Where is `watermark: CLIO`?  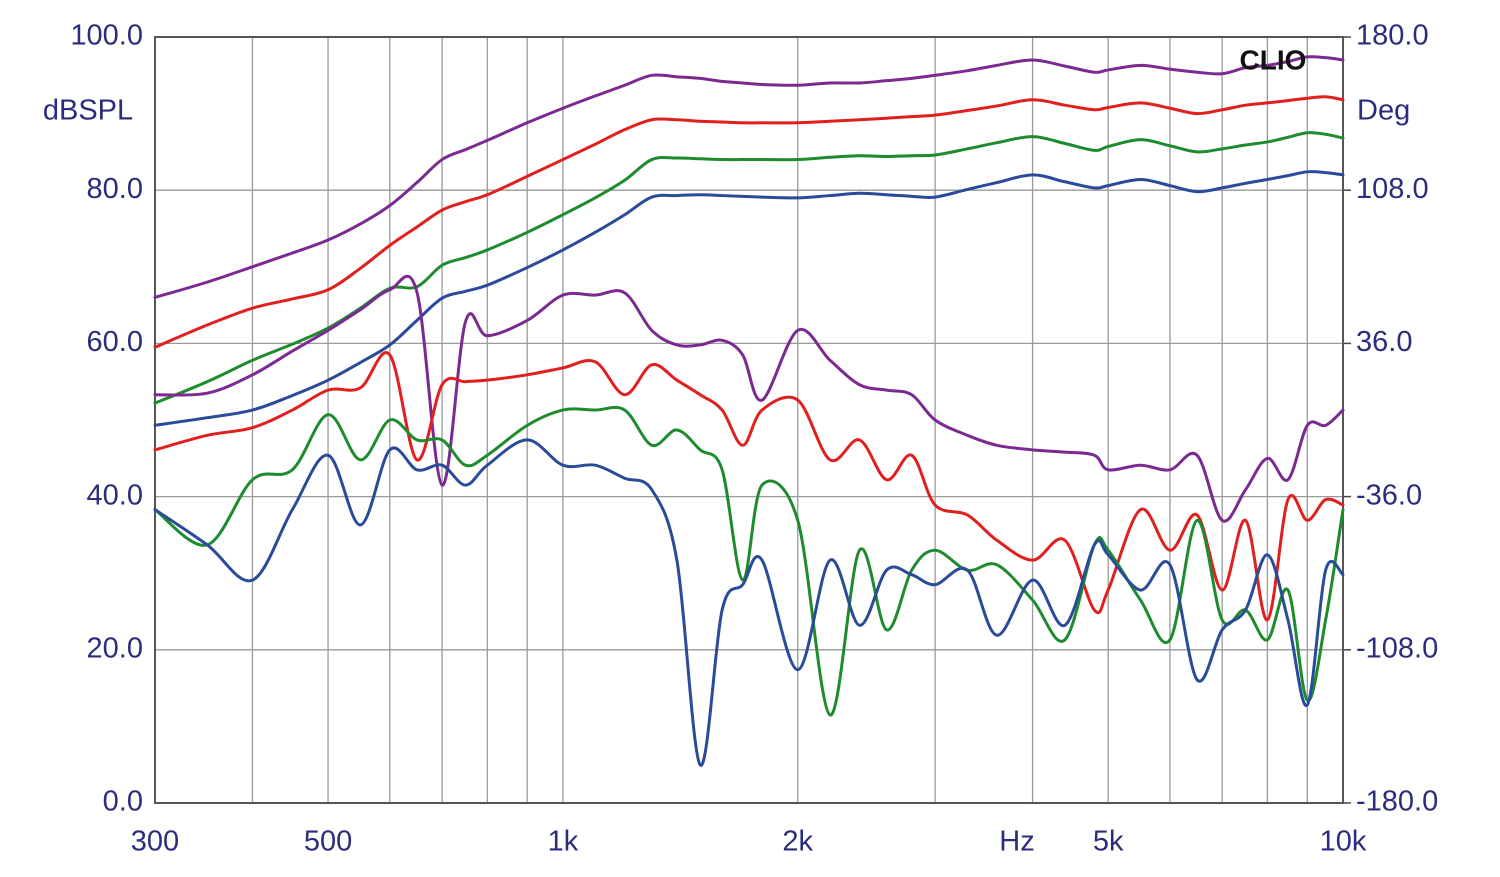 watermark: CLIO is located at coordinates (1273, 59).